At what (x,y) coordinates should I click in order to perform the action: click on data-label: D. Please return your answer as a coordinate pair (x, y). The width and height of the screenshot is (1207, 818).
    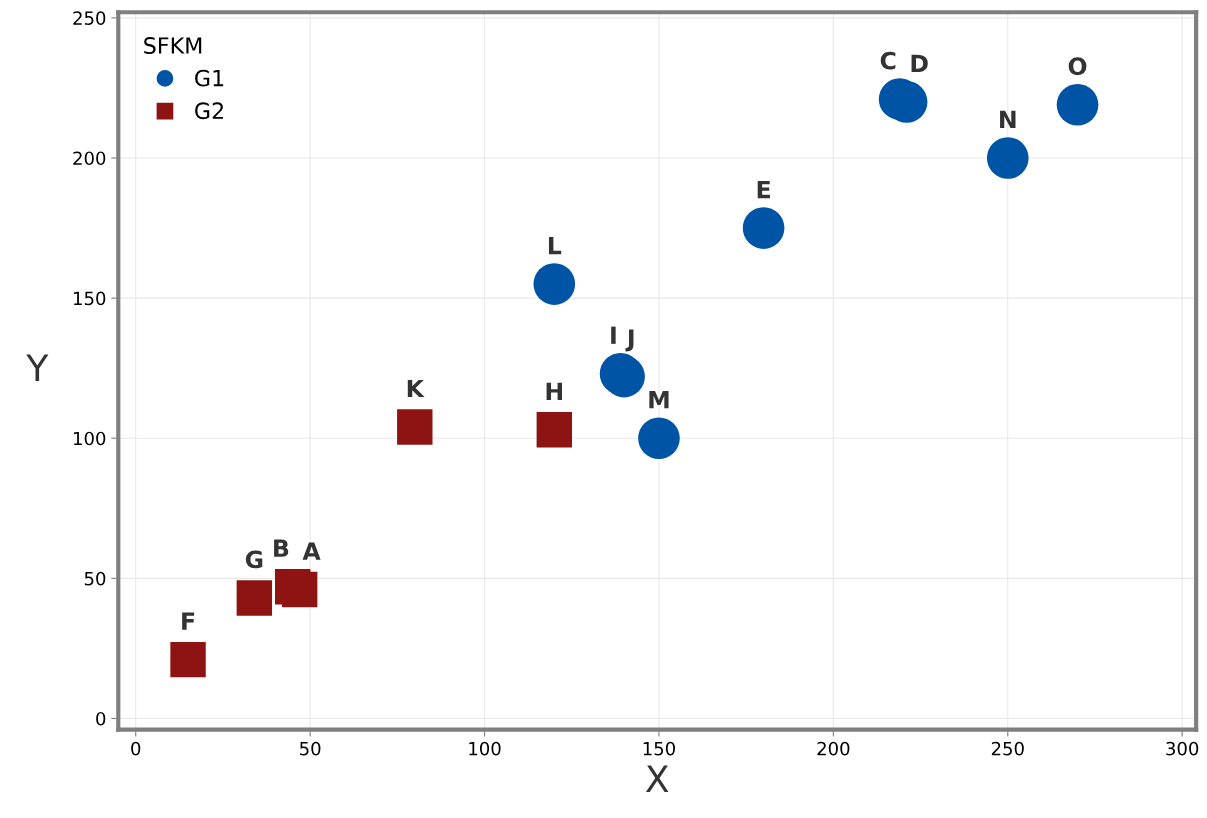
    Looking at the image, I should click on (919, 63).